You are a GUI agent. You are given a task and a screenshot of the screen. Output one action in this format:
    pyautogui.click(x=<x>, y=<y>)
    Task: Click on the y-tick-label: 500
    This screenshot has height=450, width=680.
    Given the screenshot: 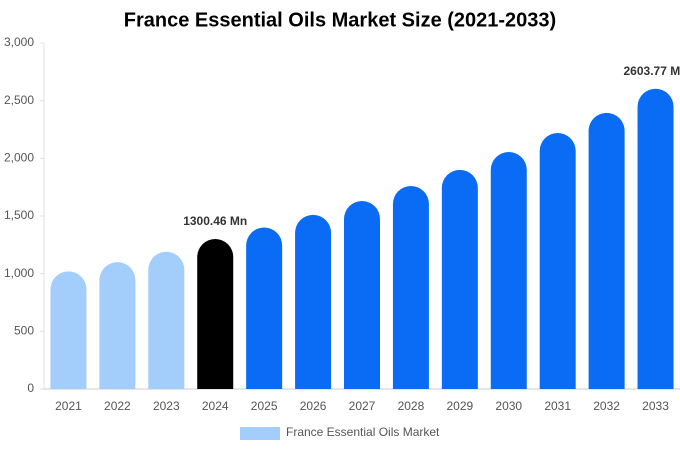 What is the action you would take?
    pyautogui.click(x=24, y=331)
    